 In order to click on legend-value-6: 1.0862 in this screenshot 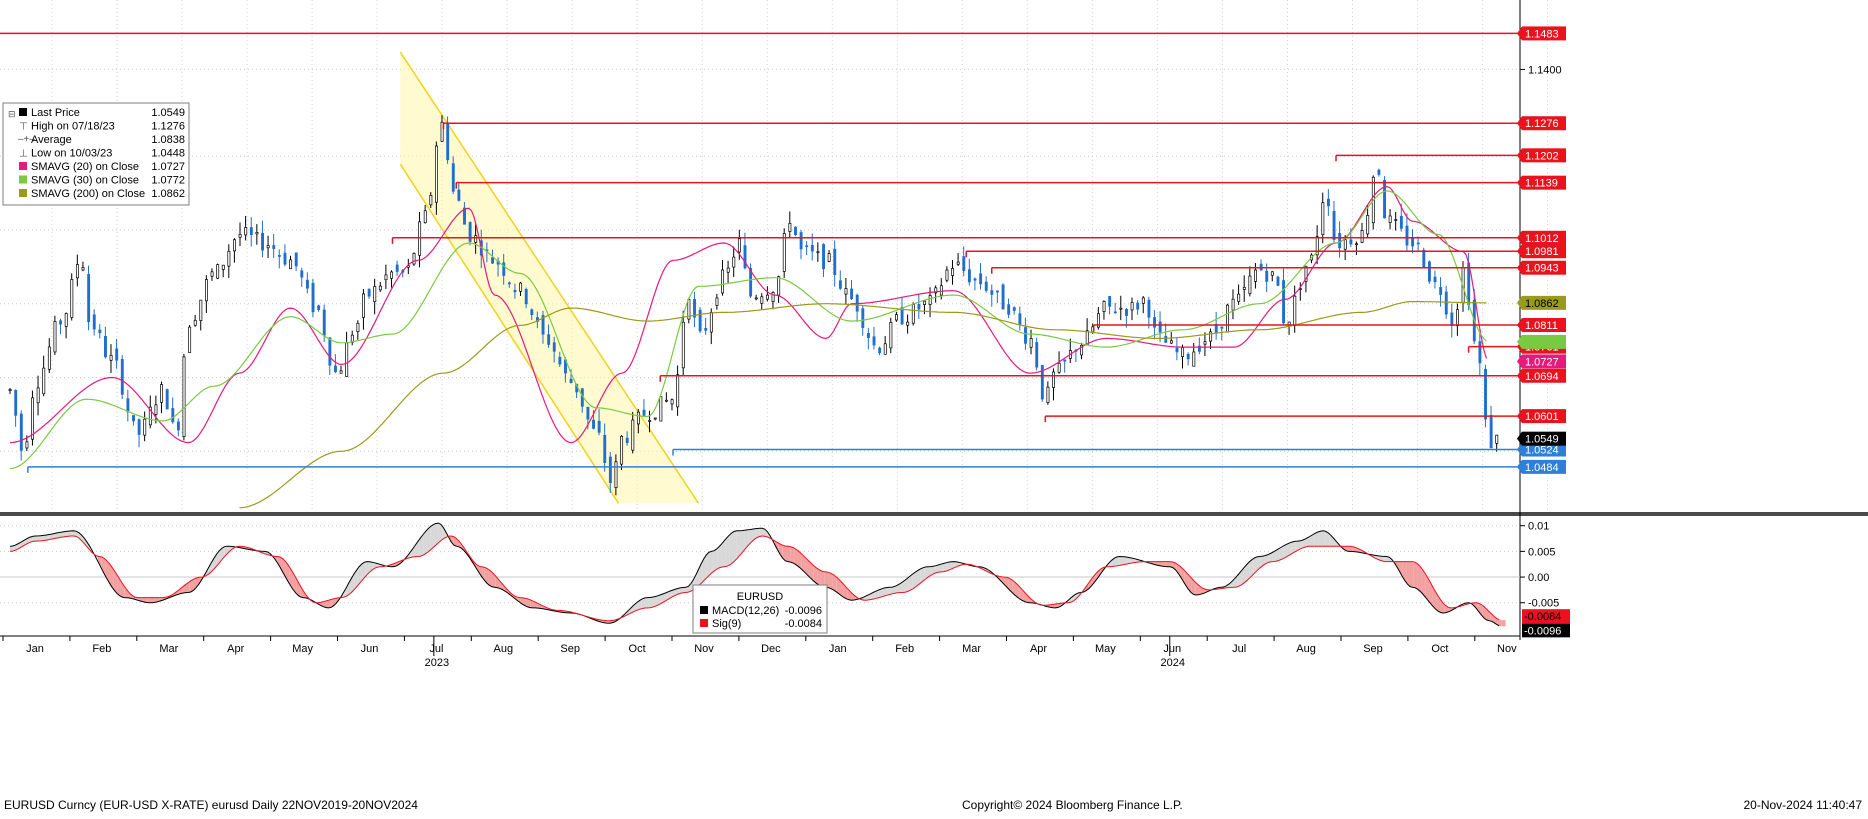, I will do `click(168, 194)`.